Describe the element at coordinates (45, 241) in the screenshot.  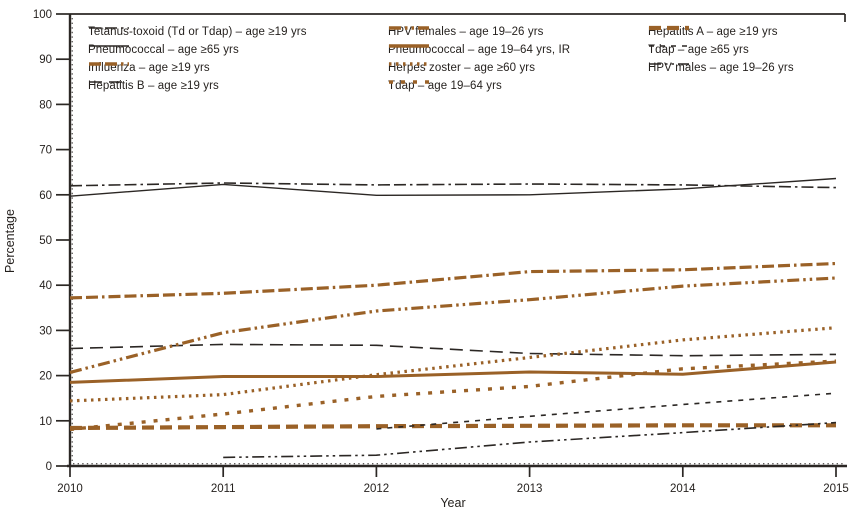
I see `y-tick-label: 50` at that location.